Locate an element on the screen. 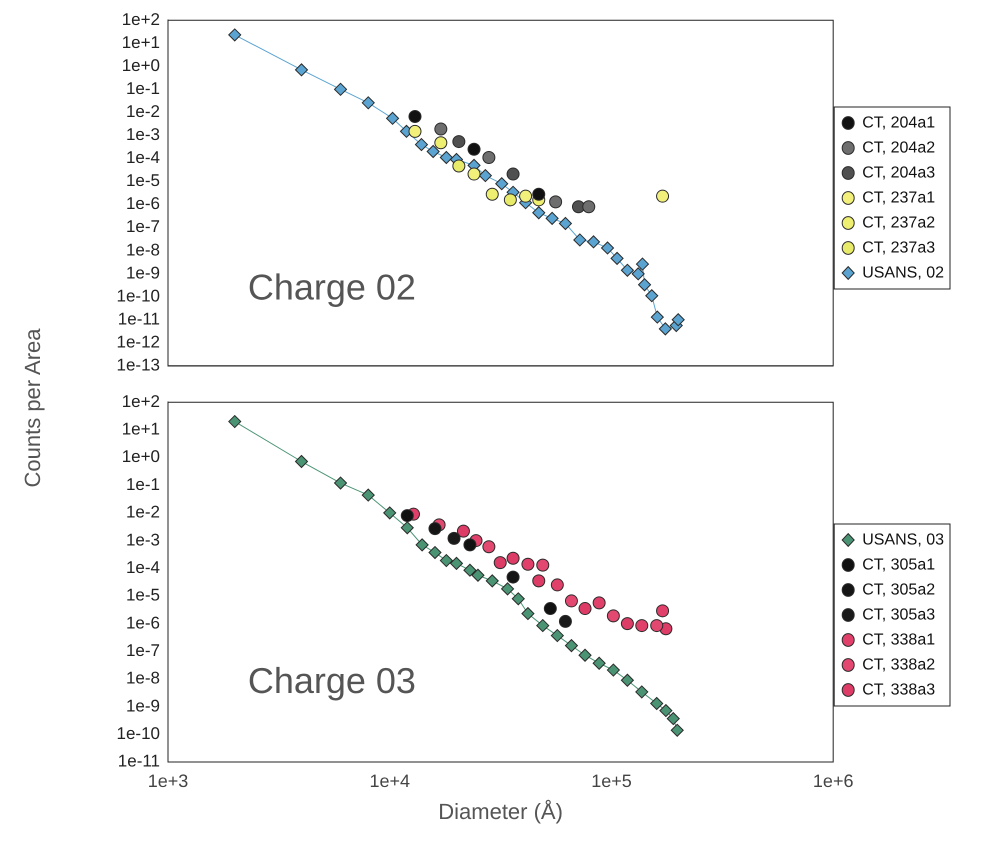 The image size is (995, 847). legend-label: CT, 204a2 is located at coordinates (899, 147).